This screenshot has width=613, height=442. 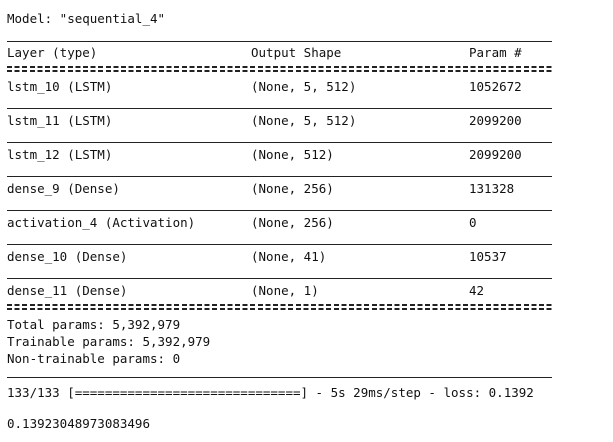 I want to click on layer-shape: (None, 1), so click(x=285, y=290).